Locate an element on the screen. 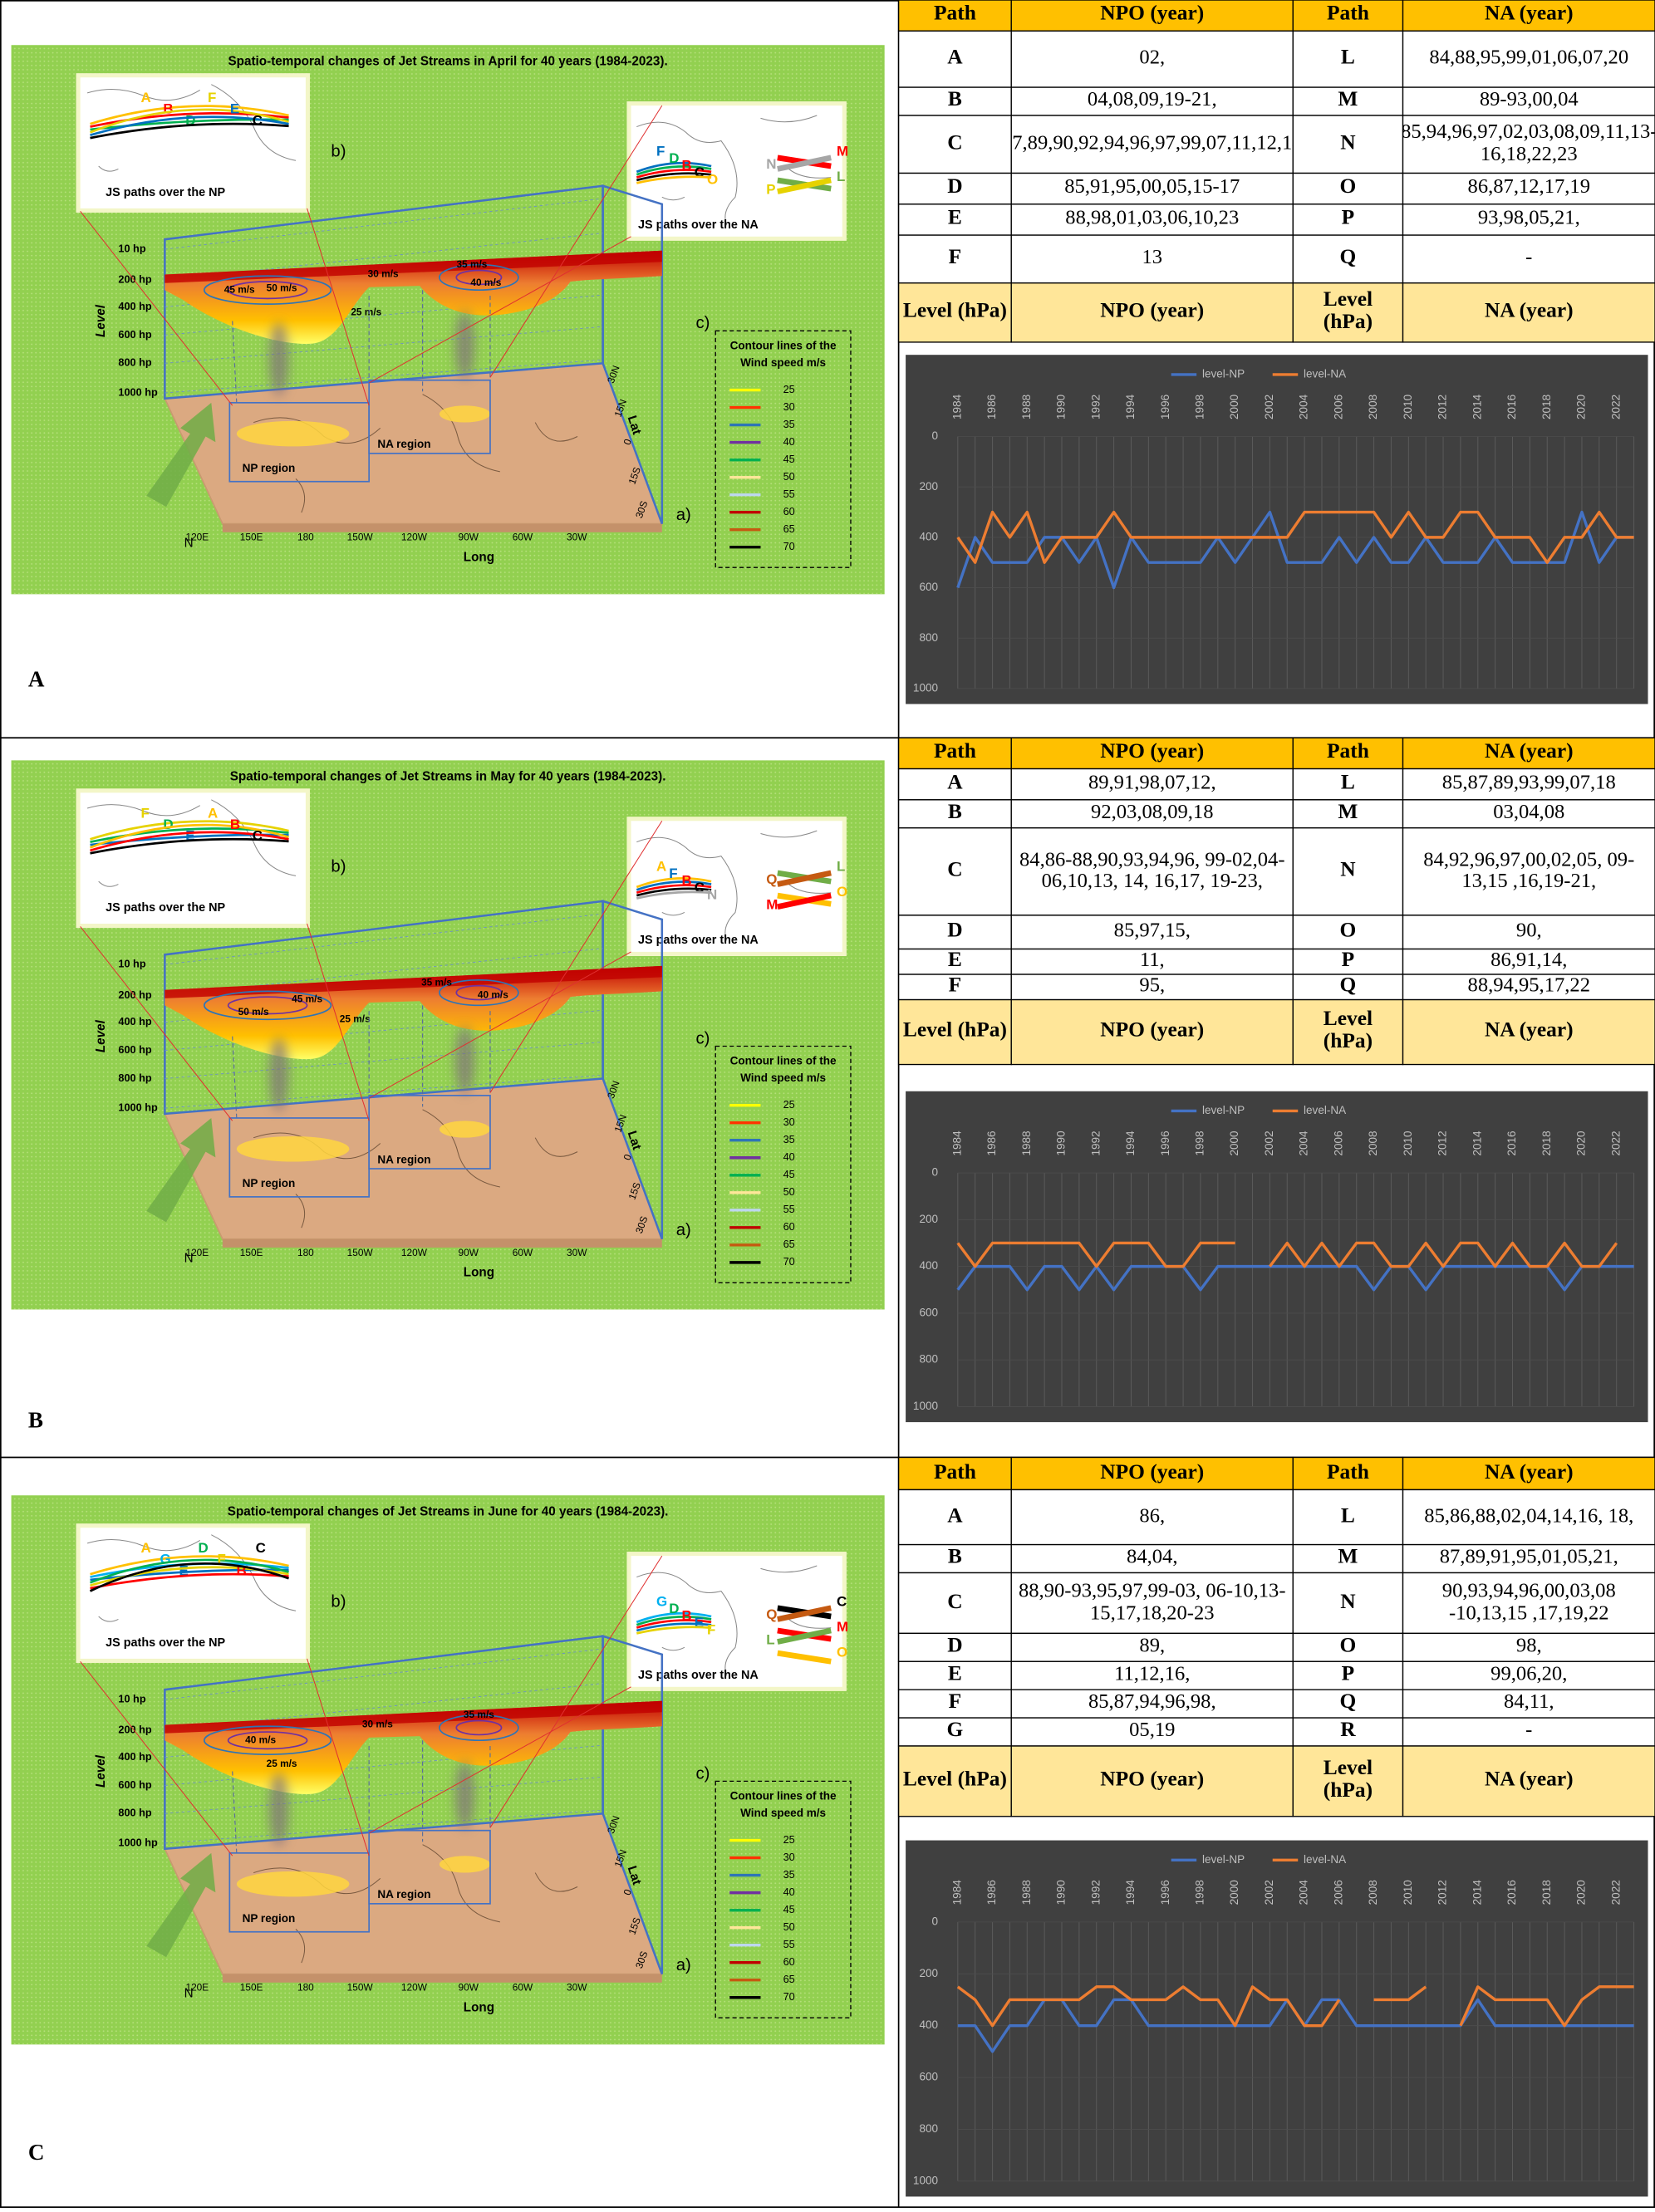 The image size is (1655, 2212). x-tick-label: 1990 is located at coordinates (1062, 1143).